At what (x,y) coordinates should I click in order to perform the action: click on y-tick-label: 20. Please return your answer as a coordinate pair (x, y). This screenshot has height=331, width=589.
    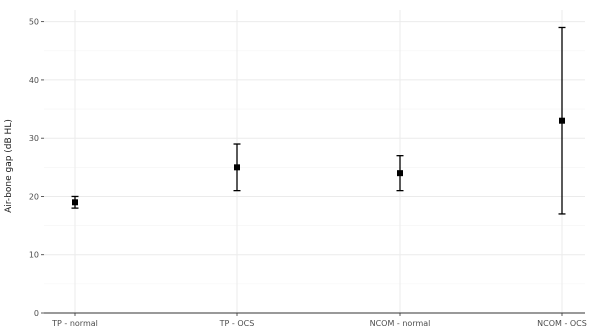
    Looking at the image, I should click on (34, 196).